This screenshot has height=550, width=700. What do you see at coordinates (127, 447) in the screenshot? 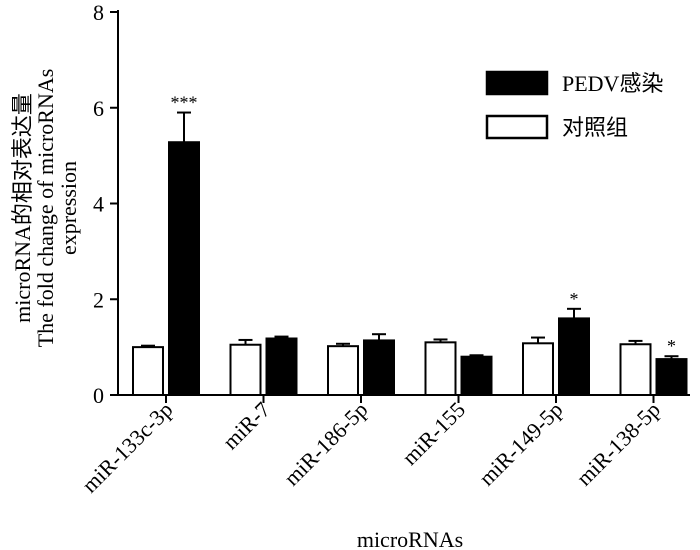
I see `x-tick-label: miR-133c-3p` at bounding box center [127, 447].